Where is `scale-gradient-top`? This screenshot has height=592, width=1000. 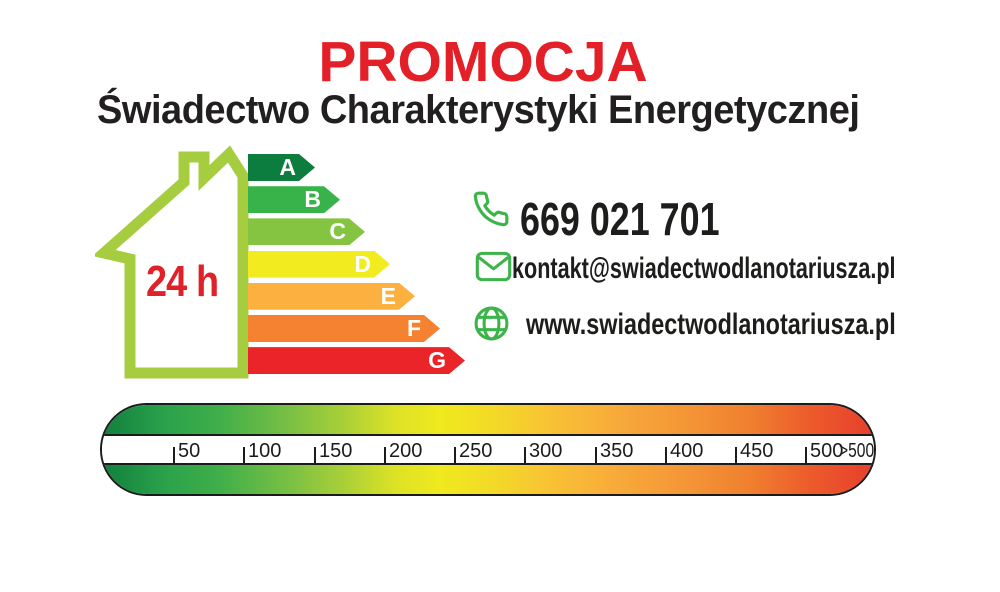
scale-gradient-top is located at coordinates (488, 420).